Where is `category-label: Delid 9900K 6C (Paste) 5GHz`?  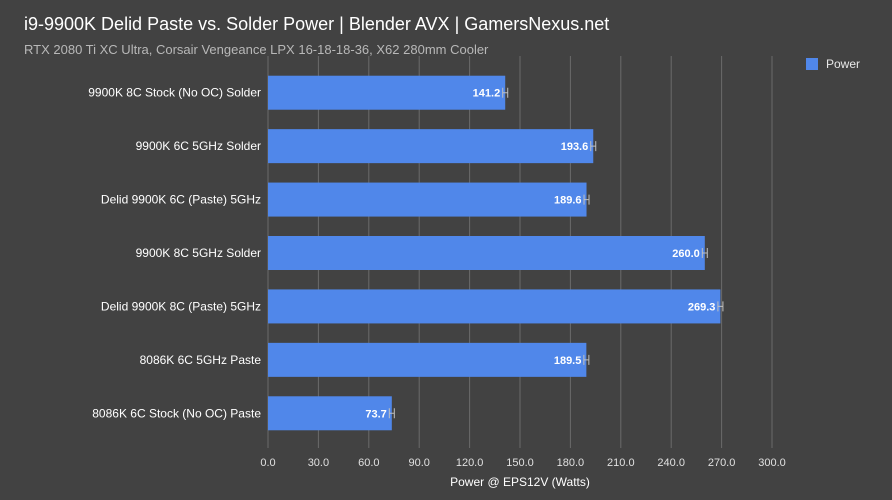 category-label: Delid 9900K 6C (Paste) 5GHz is located at coordinates (181, 200).